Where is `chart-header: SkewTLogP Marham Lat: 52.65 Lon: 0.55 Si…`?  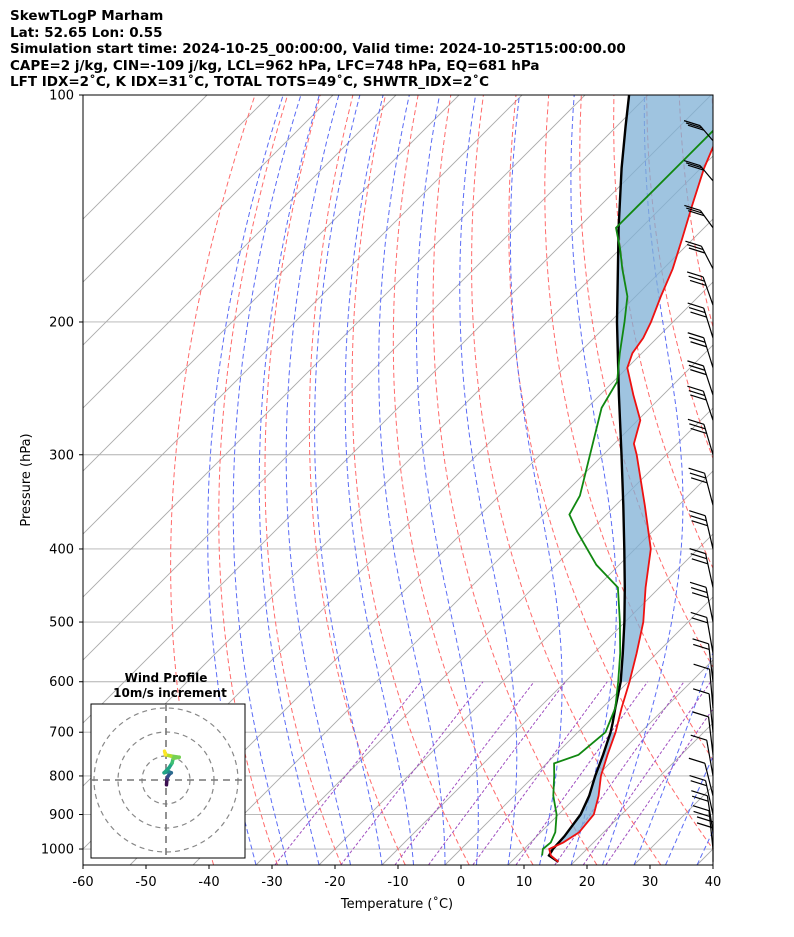 chart-header: SkewTLogP Marham Lat: 52.65 Lon: 0.55 Si… is located at coordinates (318, 49).